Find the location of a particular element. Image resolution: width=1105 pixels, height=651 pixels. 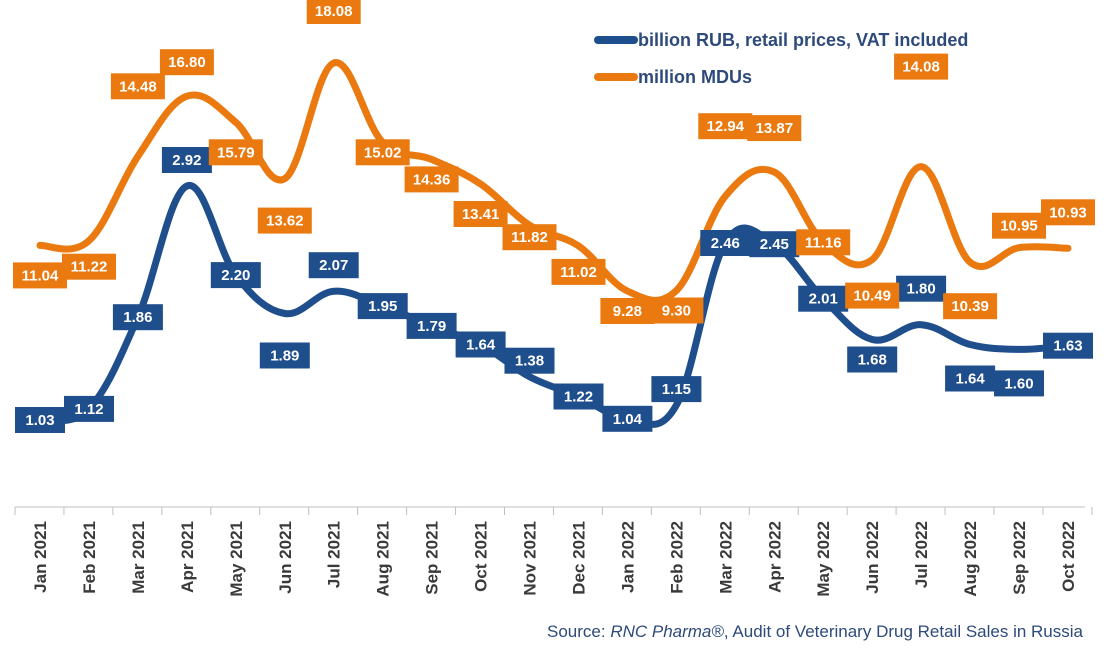

x-tick-label: Feb 2021 is located at coordinates (89, 557).